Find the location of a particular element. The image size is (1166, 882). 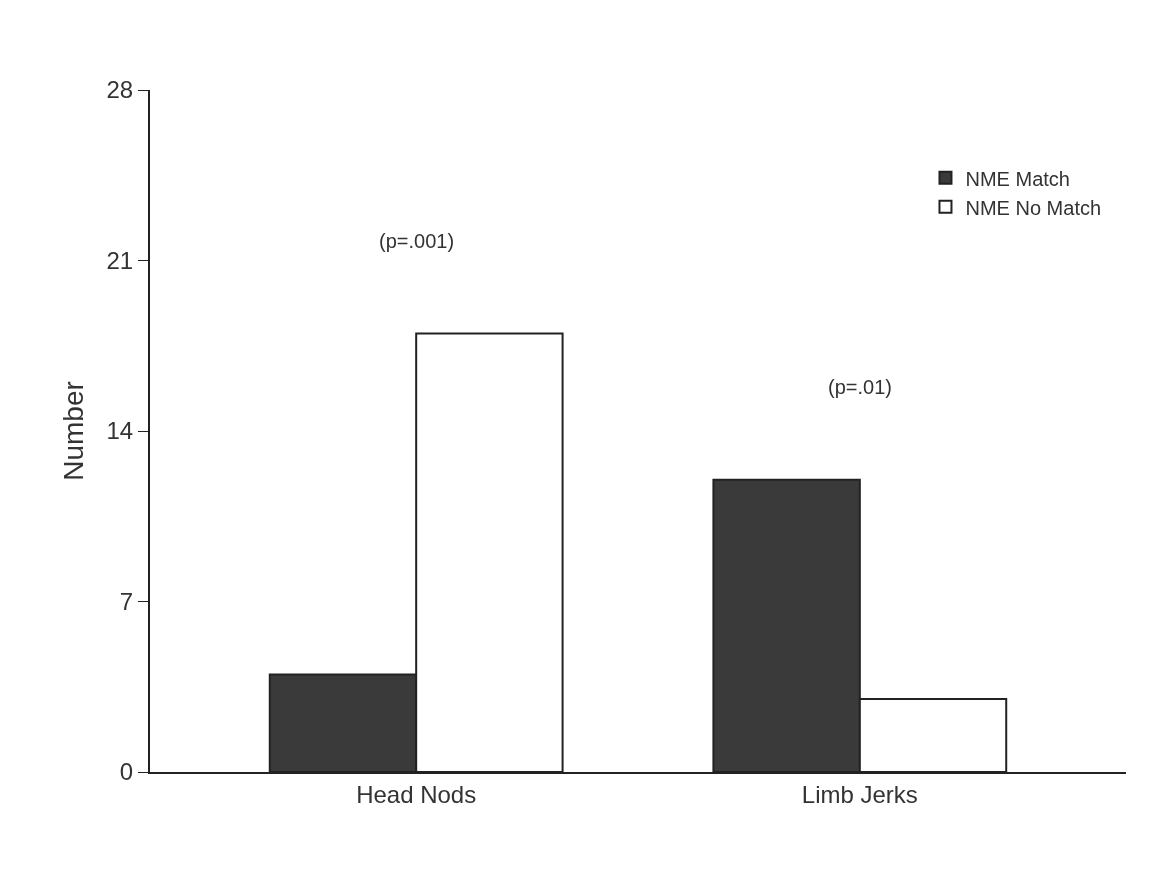

y-tick-label: 21 is located at coordinates (120, 260).